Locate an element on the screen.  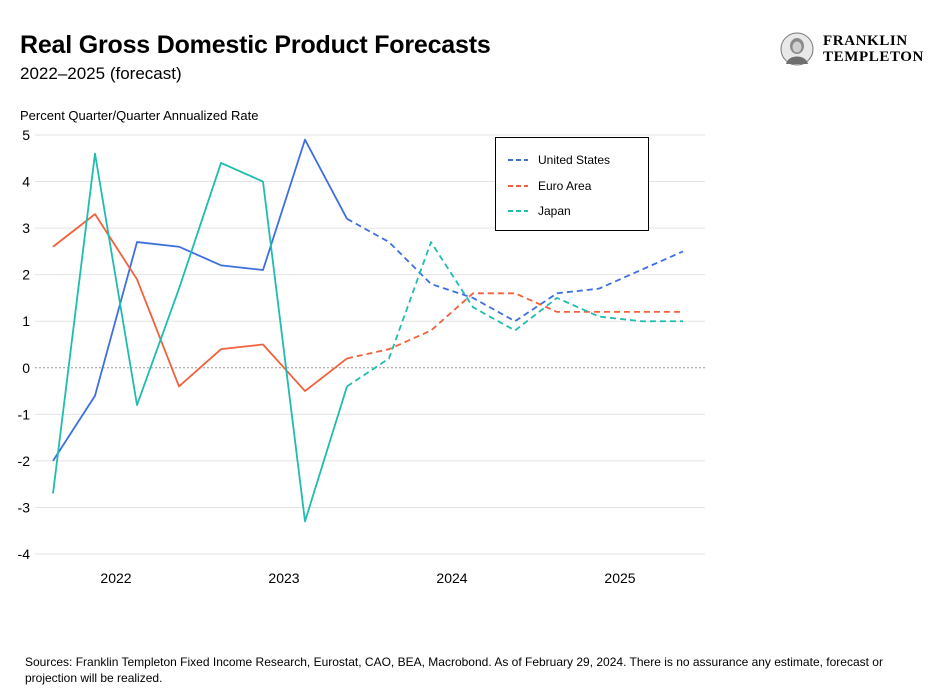
y-tick-label: 0 is located at coordinates (26, 368).